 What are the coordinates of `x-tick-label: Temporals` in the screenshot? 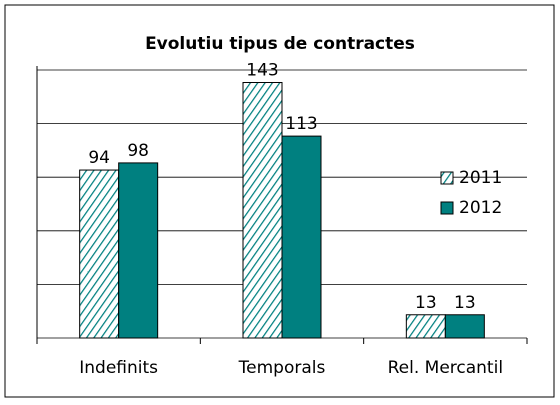 It's located at (282, 368).